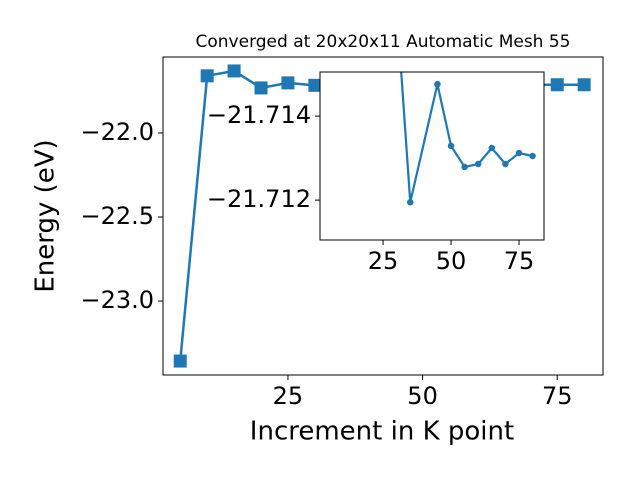 The width and height of the screenshot is (640, 480). Describe the element at coordinates (46, 215) in the screenshot. I see `y-axis-label: Energy (eV)` at that location.